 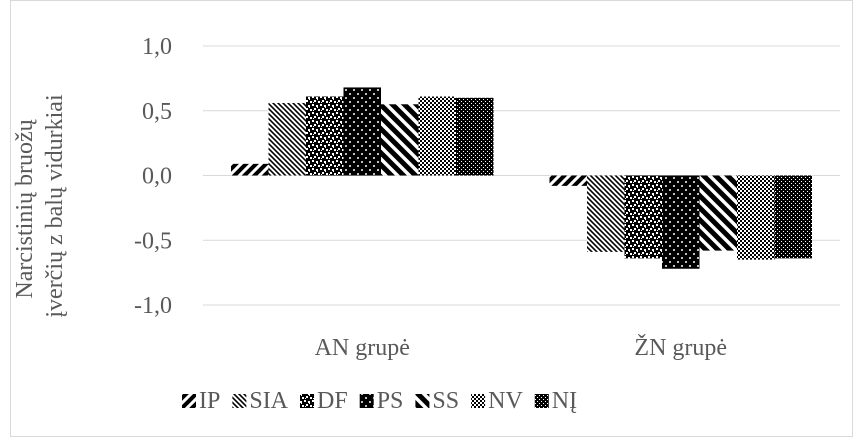 What do you see at coordinates (268, 401) in the screenshot?
I see `legend-label: SIA` at bounding box center [268, 401].